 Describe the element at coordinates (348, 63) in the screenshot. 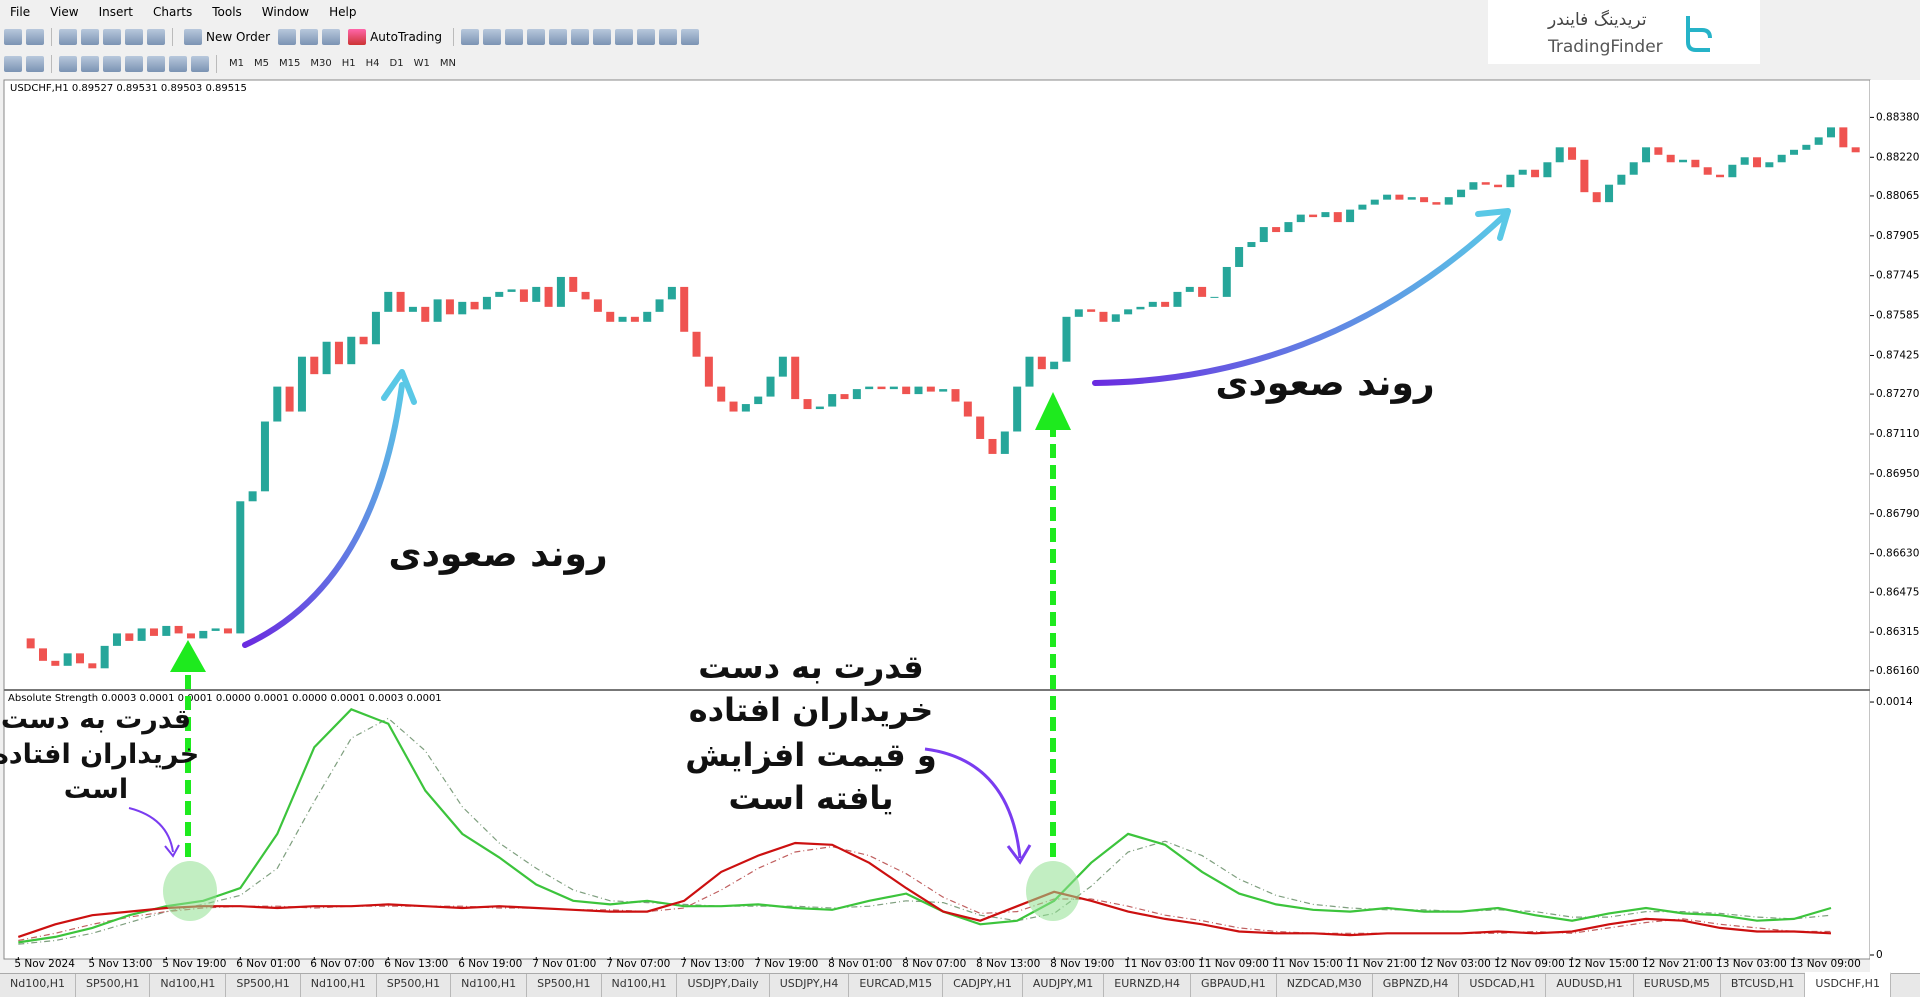

I see `timeframe-button: H1` at that location.